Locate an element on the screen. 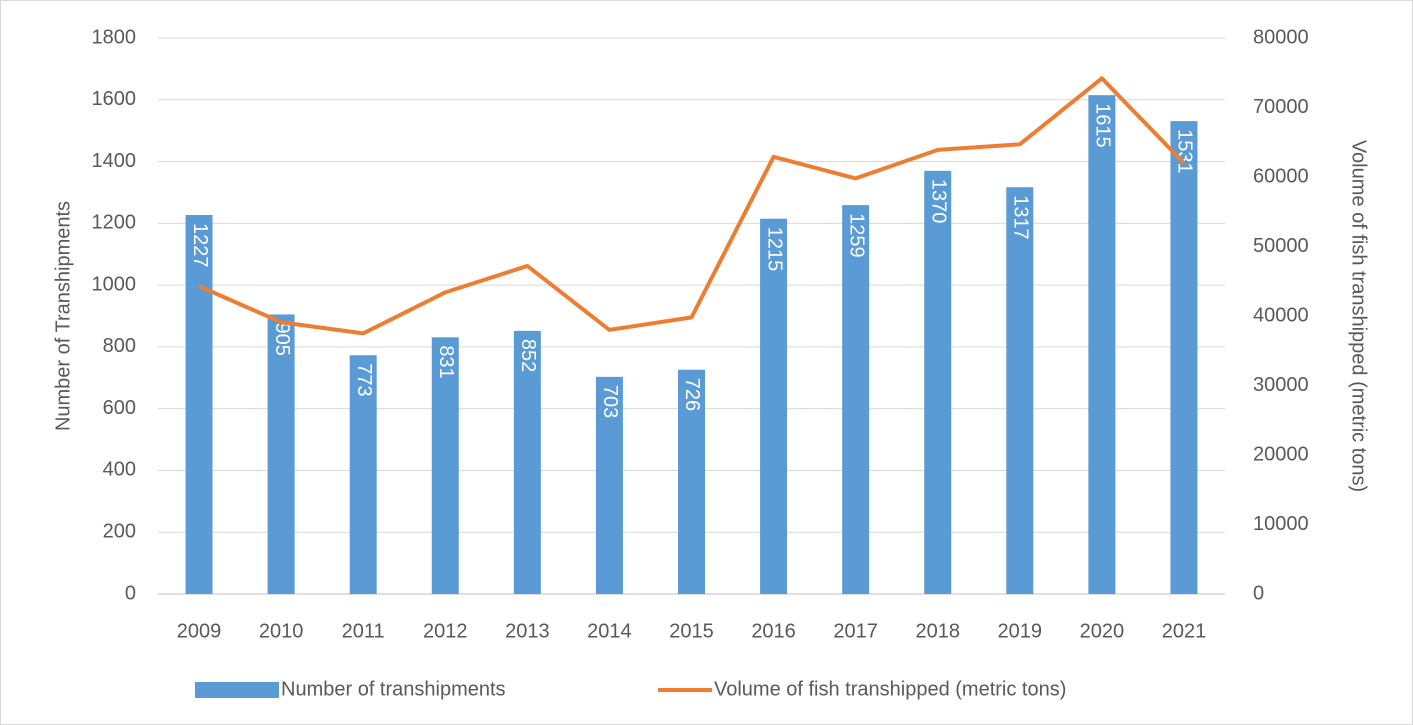 This screenshot has width=1413, height=725. x-tick-label: 2014 is located at coordinates (609, 631).